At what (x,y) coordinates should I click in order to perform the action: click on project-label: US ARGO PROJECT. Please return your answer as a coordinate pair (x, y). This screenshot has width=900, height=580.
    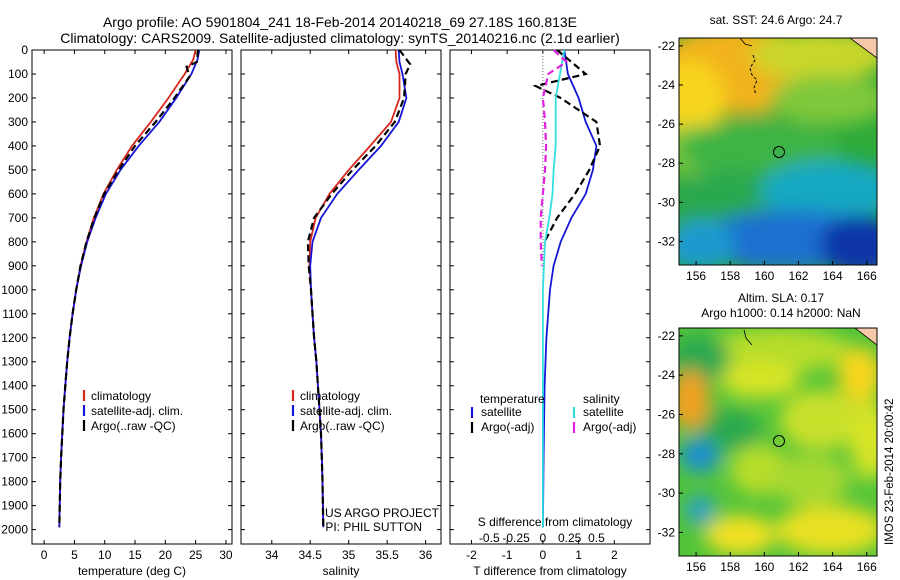
    Looking at the image, I should click on (382, 513).